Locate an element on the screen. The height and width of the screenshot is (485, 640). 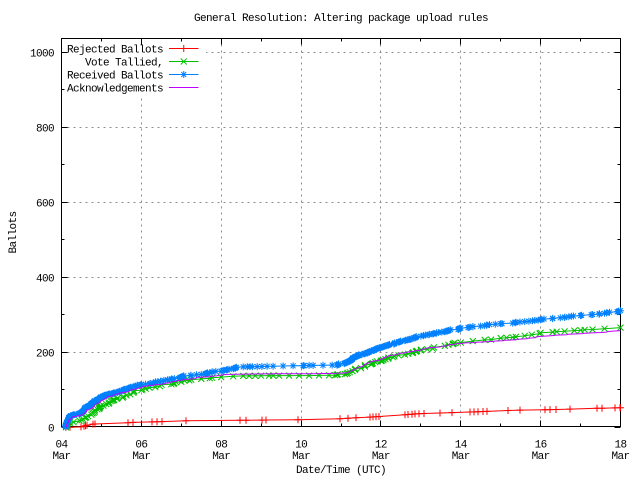
svg-text: 0 is located at coordinates (51, 429).